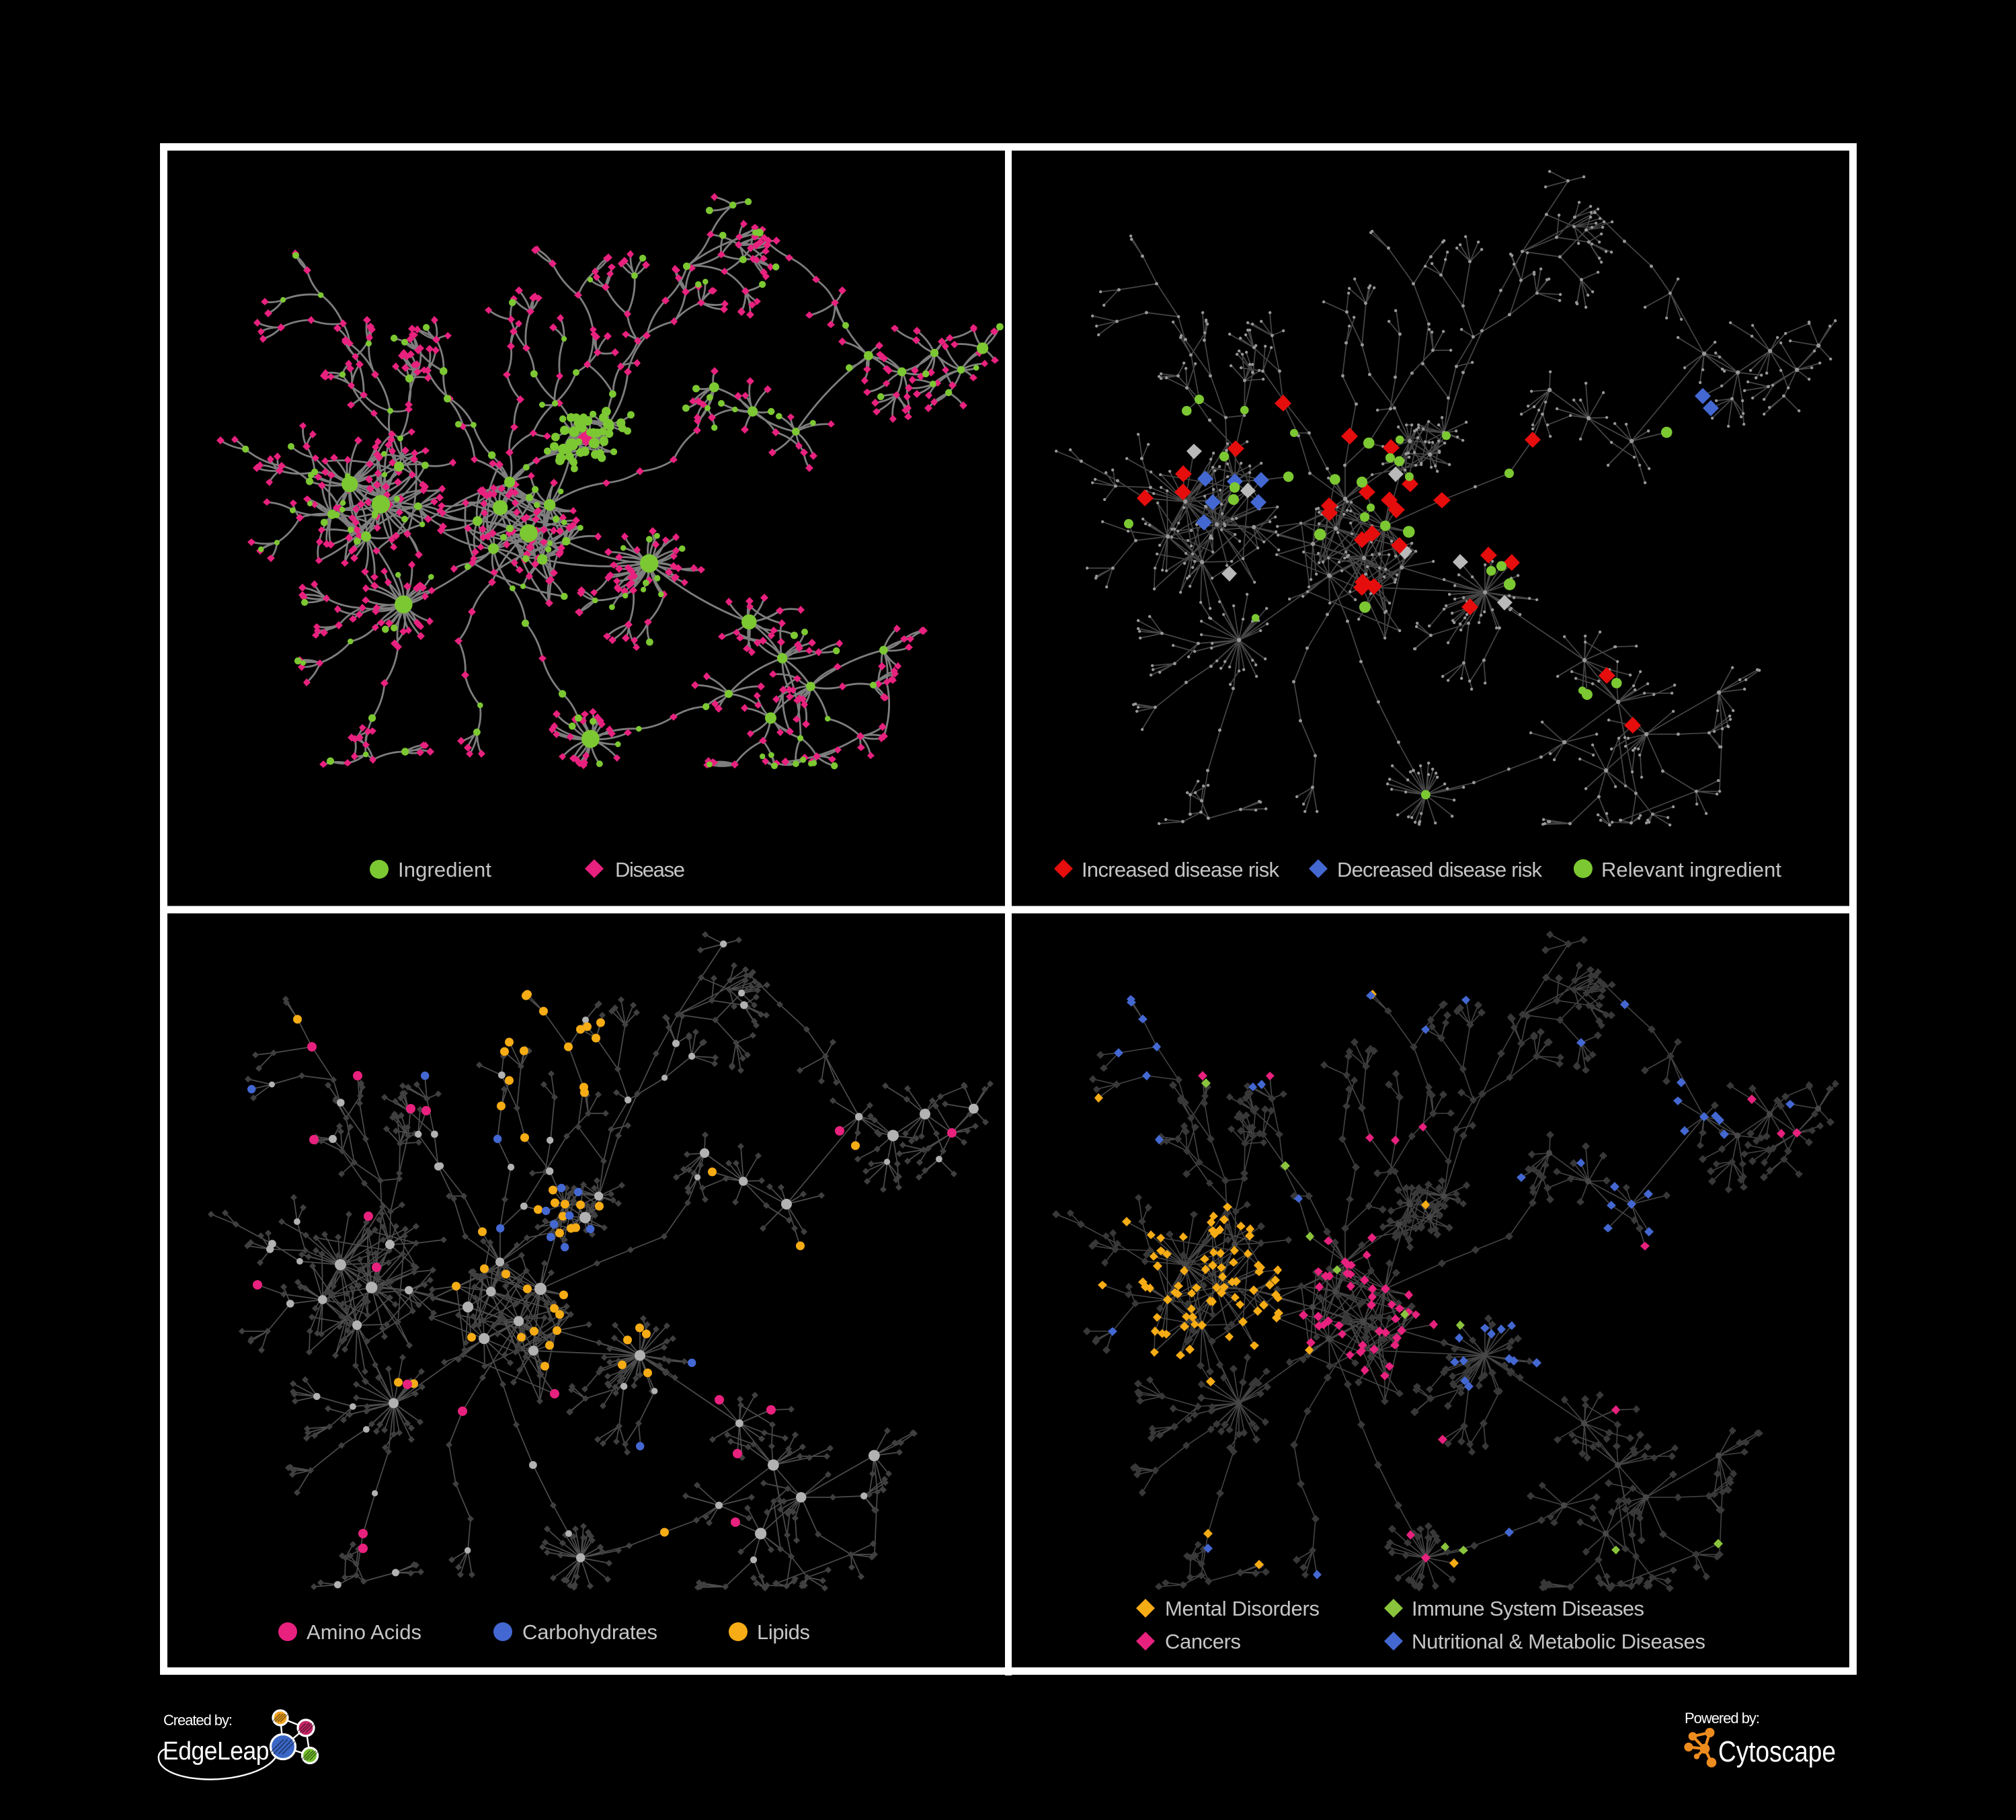  I want to click on svg-text: Relevant ingredient, so click(1691, 869).